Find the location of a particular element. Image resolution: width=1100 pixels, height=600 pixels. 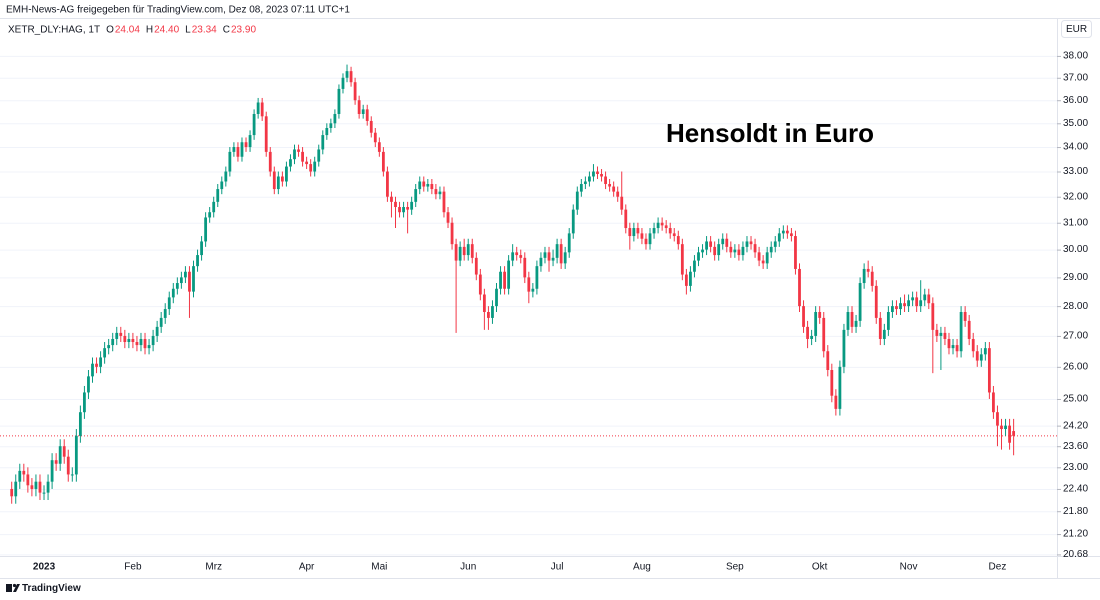

ohlc-legend: XETR_DLY:HAG, 1T O 24.04 H 24.40 L 23.34 C 23.90 is located at coordinates (132, 30).